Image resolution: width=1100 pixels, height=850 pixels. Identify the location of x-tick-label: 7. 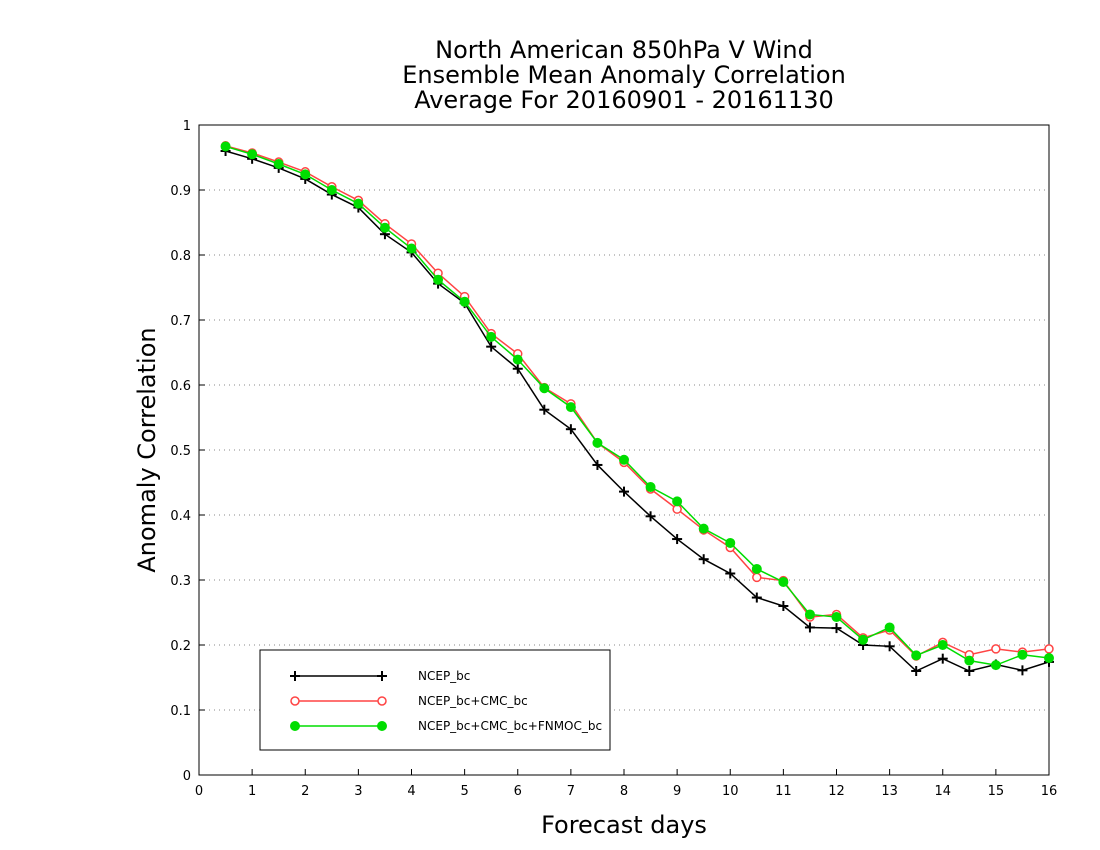
(571, 791).